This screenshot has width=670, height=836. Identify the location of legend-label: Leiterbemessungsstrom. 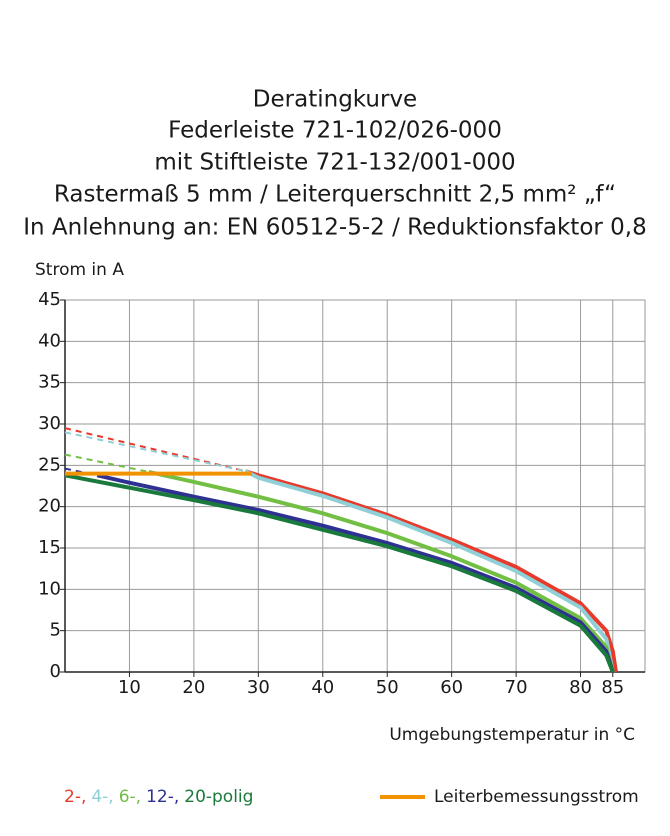
(536, 797).